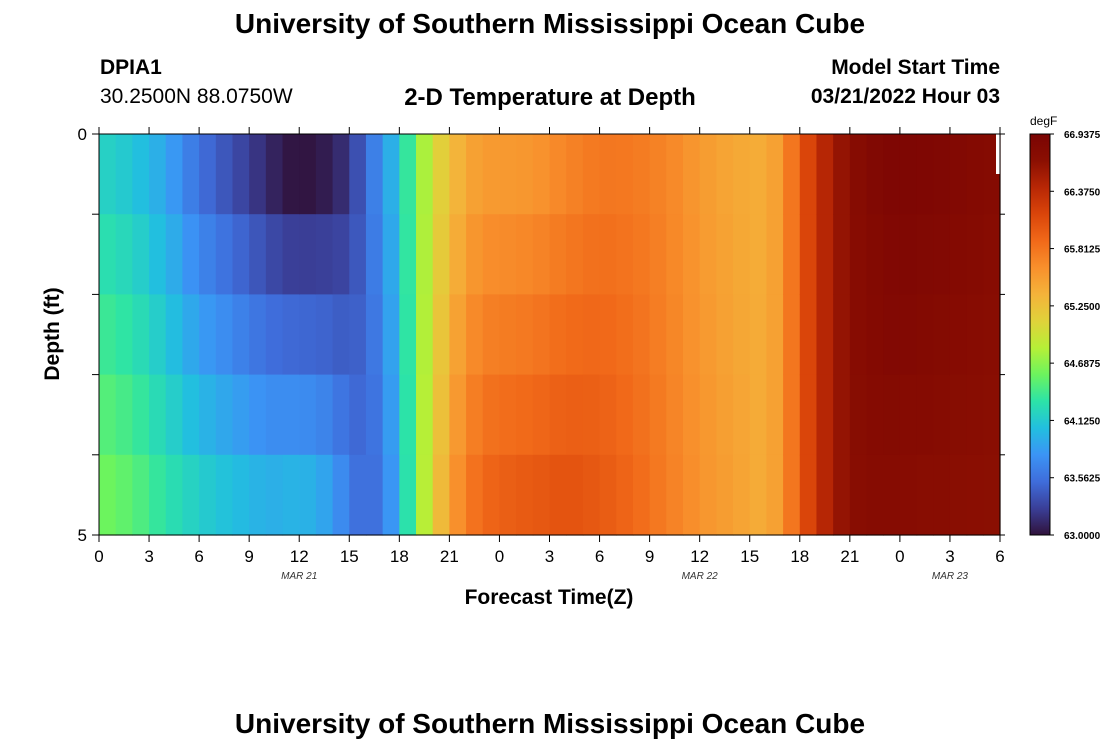  What do you see at coordinates (499, 556) in the screenshot?
I see `x-tick-label: 0` at bounding box center [499, 556].